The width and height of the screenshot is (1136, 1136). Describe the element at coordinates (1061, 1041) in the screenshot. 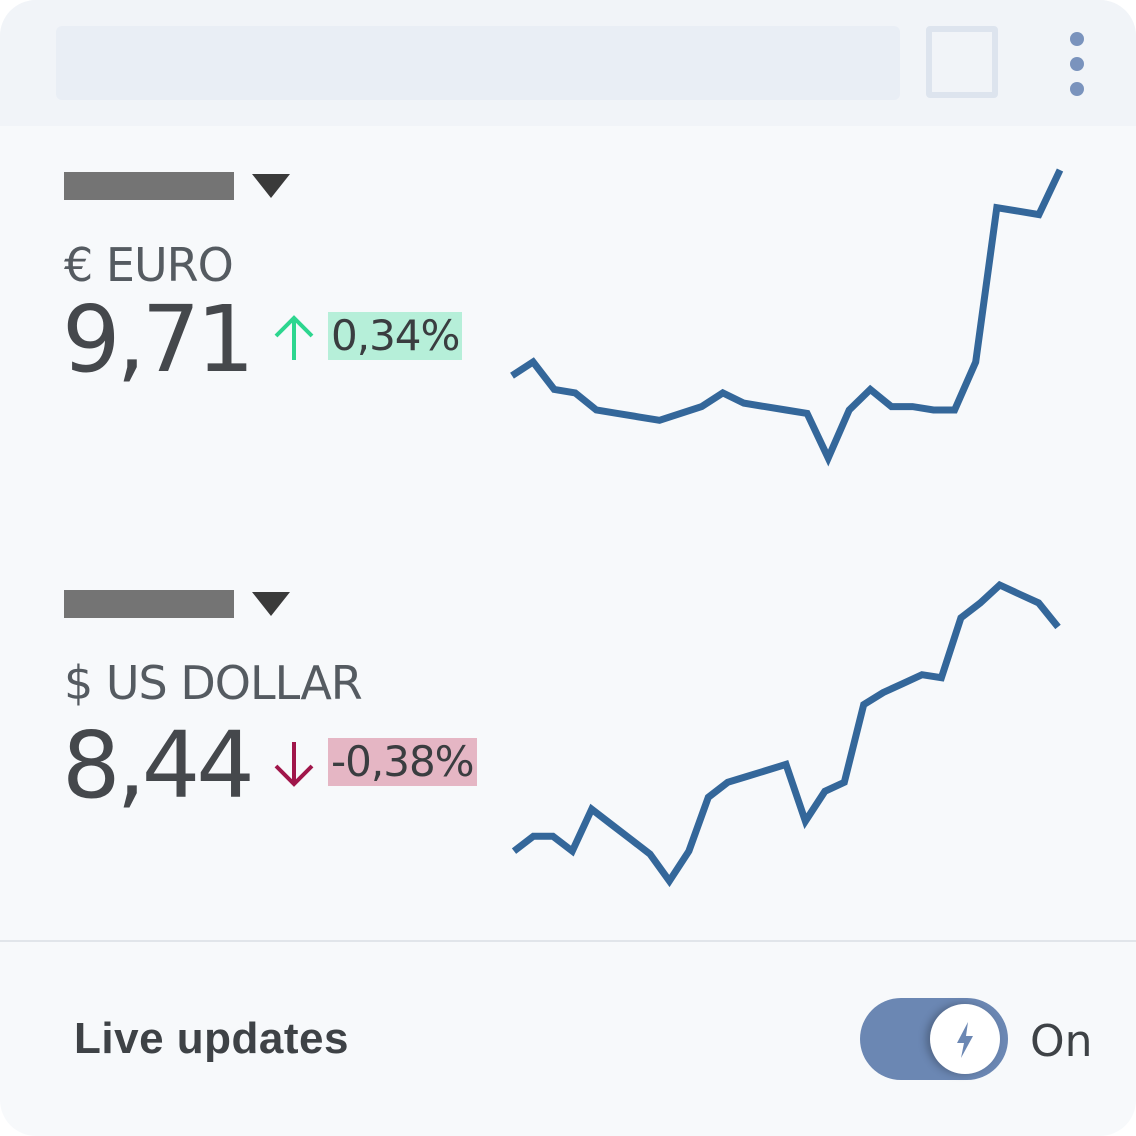

I see `toggle-state-label: On` at that location.